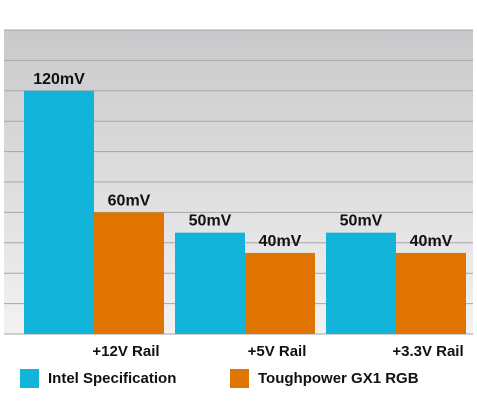 The image size is (477, 413). I want to click on legend-item-toughpower-gx1-rgb: Toughpower GX1 RGB, so click(324, 378).